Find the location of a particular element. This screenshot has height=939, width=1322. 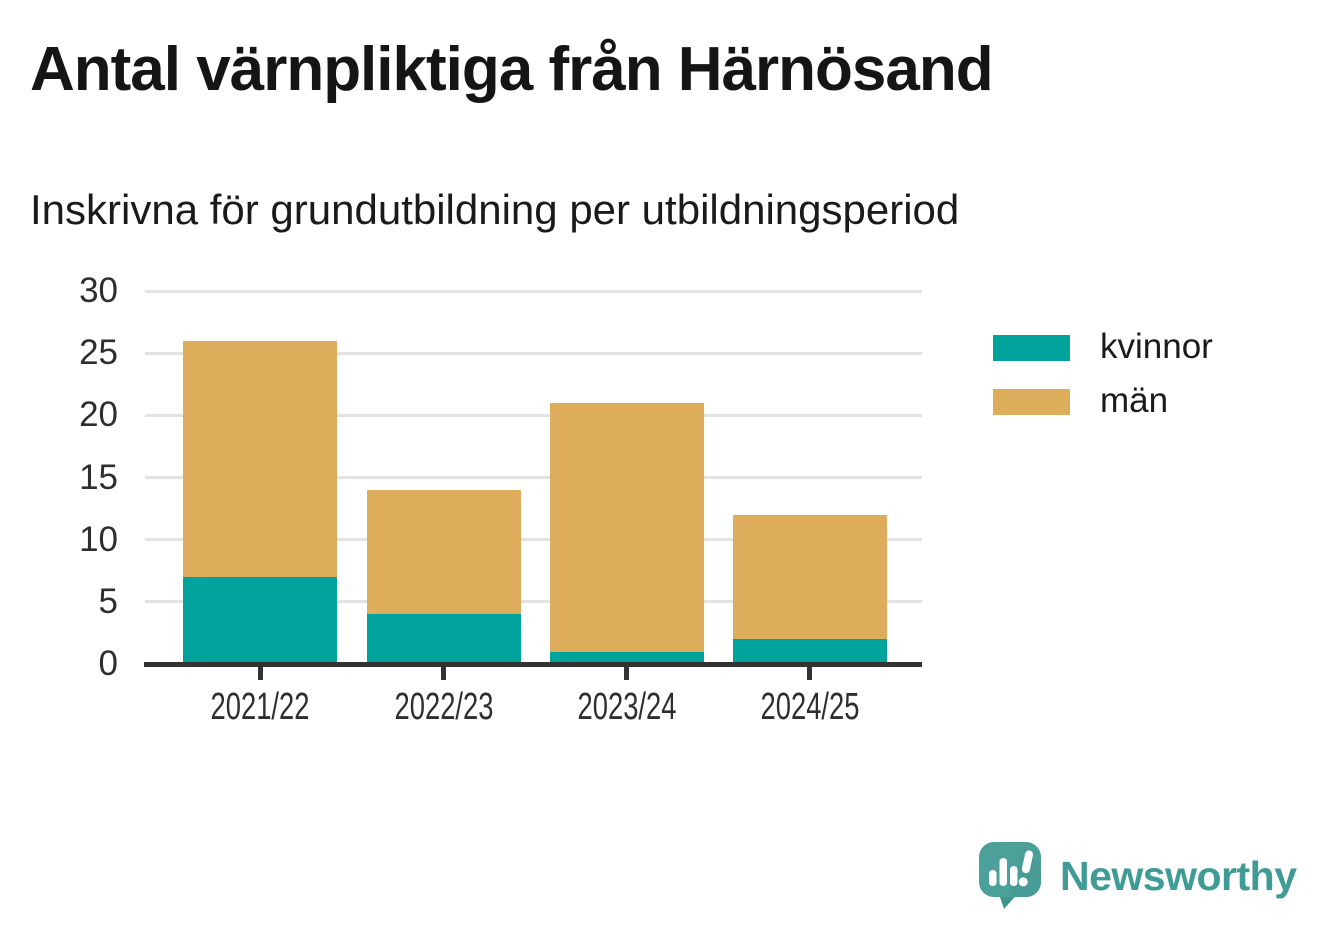

y-tick-label-15: 15 is located at coordinates (98, 477).